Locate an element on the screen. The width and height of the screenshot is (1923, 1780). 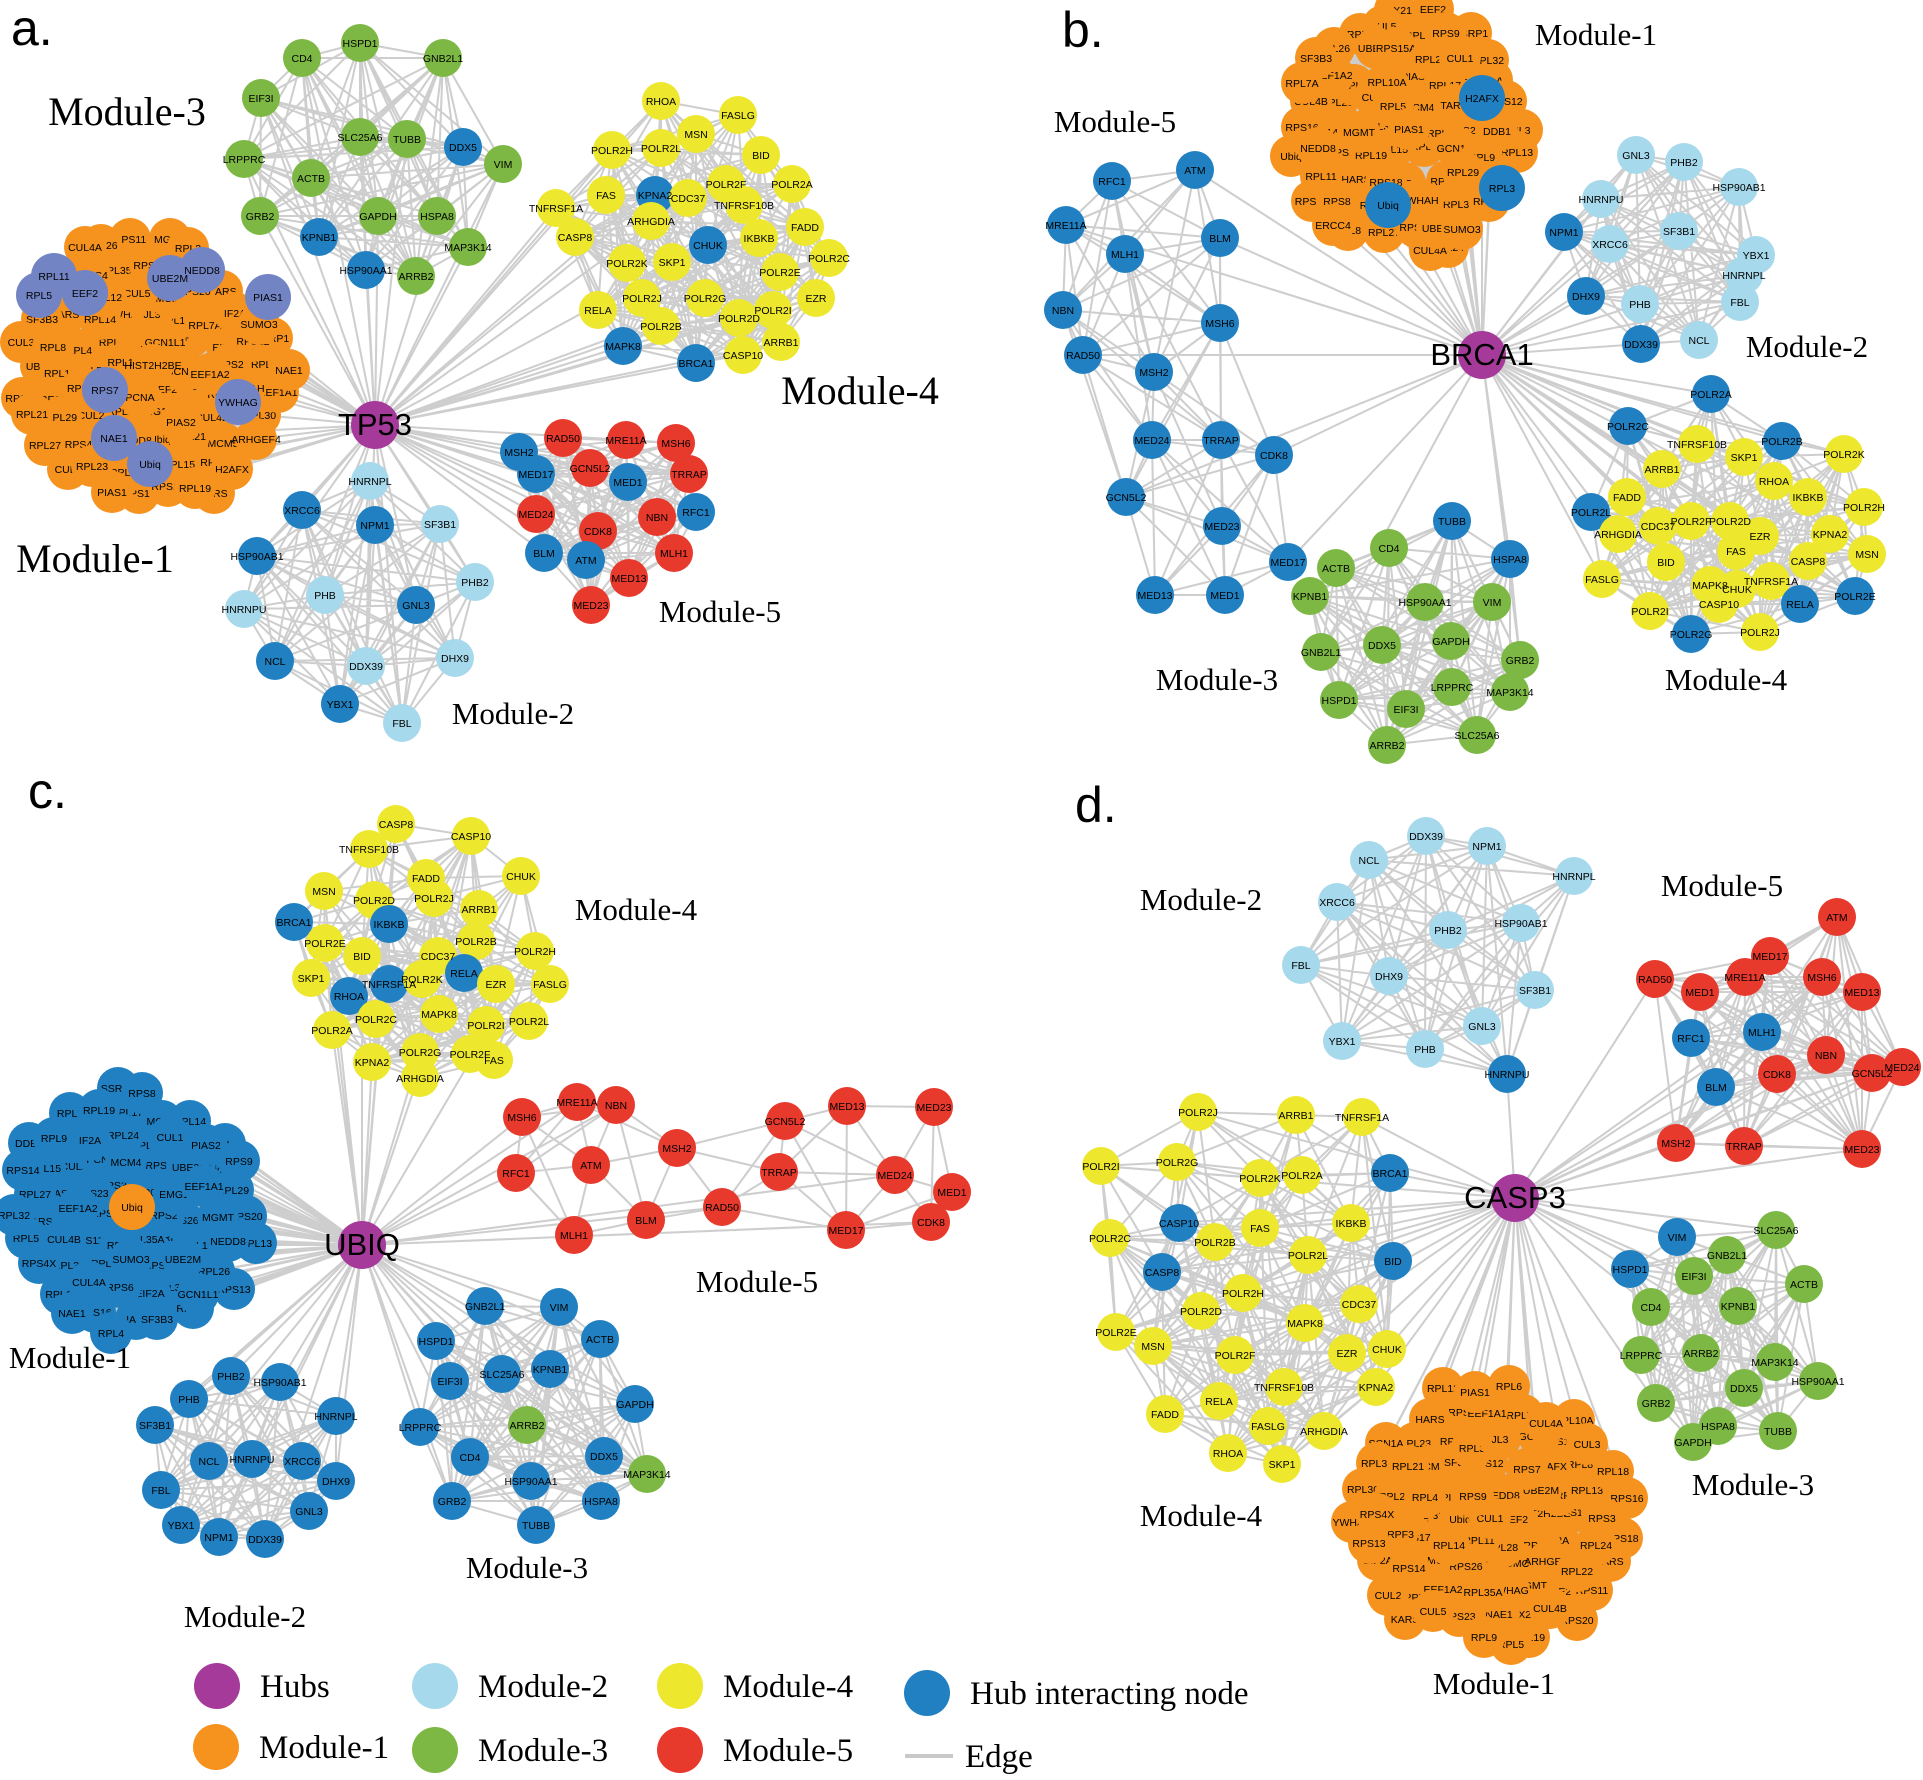
svg-text: MED13 is located at coordinates (1861, 993).